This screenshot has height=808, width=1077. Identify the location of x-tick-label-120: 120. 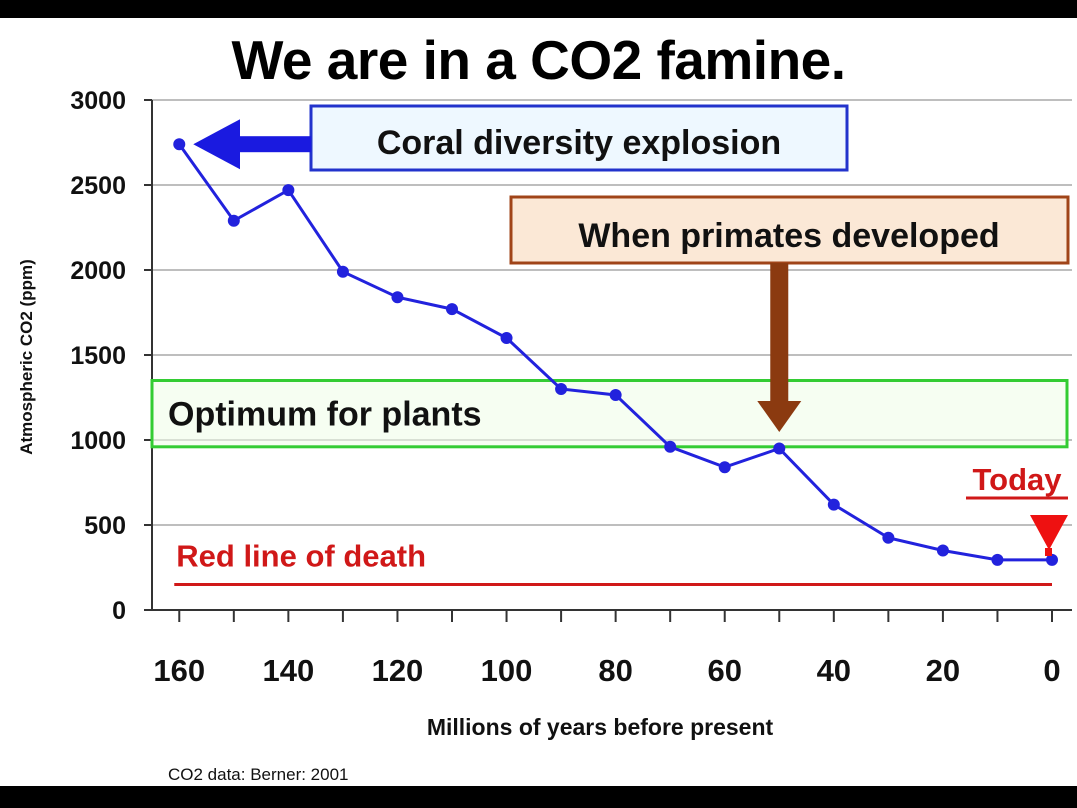
(398, 670).